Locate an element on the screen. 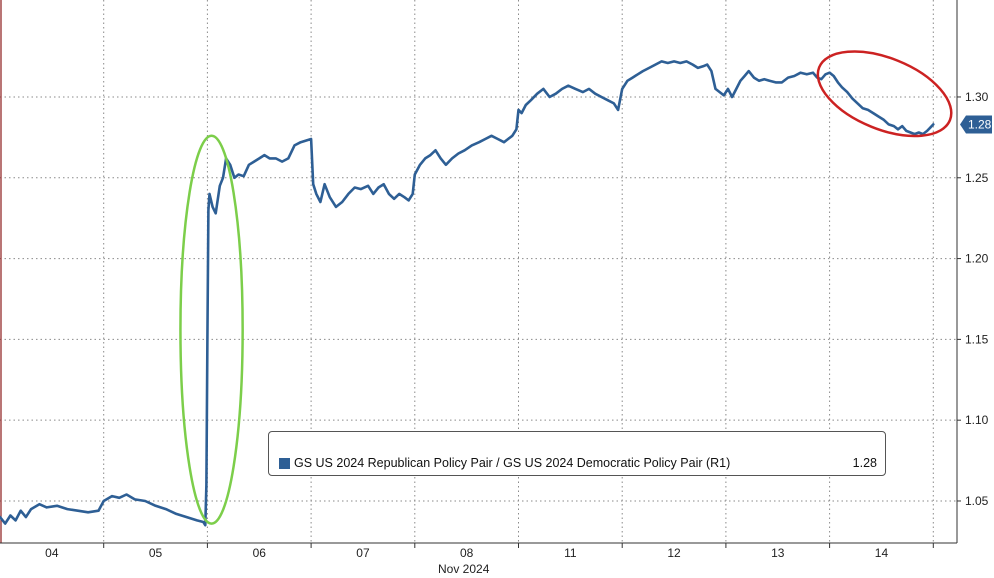 Image resolution: width=994 pixels, height=578 pixels. x-tick-label: 14 is located at coordinates (882, 553).